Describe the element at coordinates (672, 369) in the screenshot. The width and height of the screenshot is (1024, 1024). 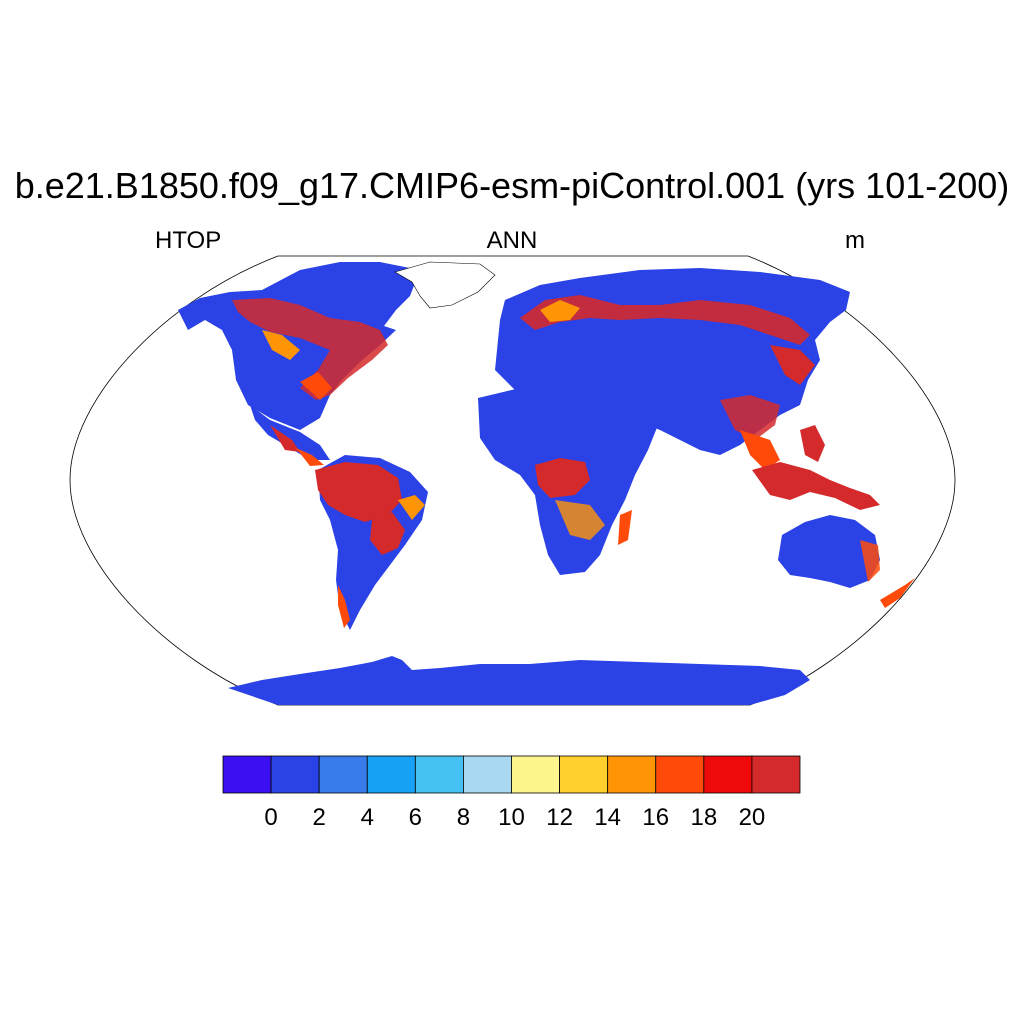
I see `eurasia-region` at that location.